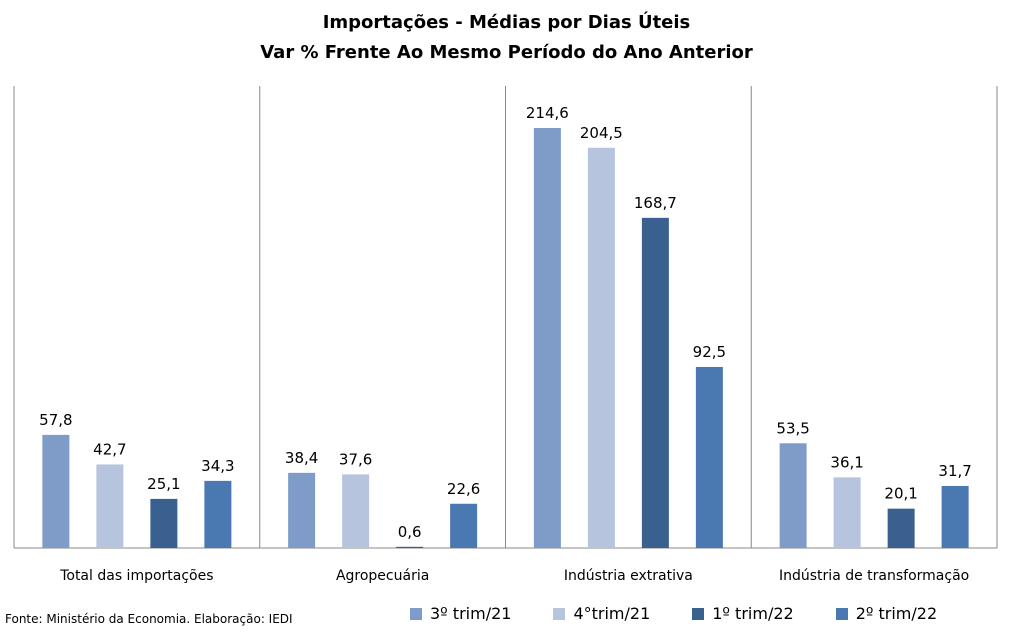  I want to click on data-label: 168,7, so click(655, 203).